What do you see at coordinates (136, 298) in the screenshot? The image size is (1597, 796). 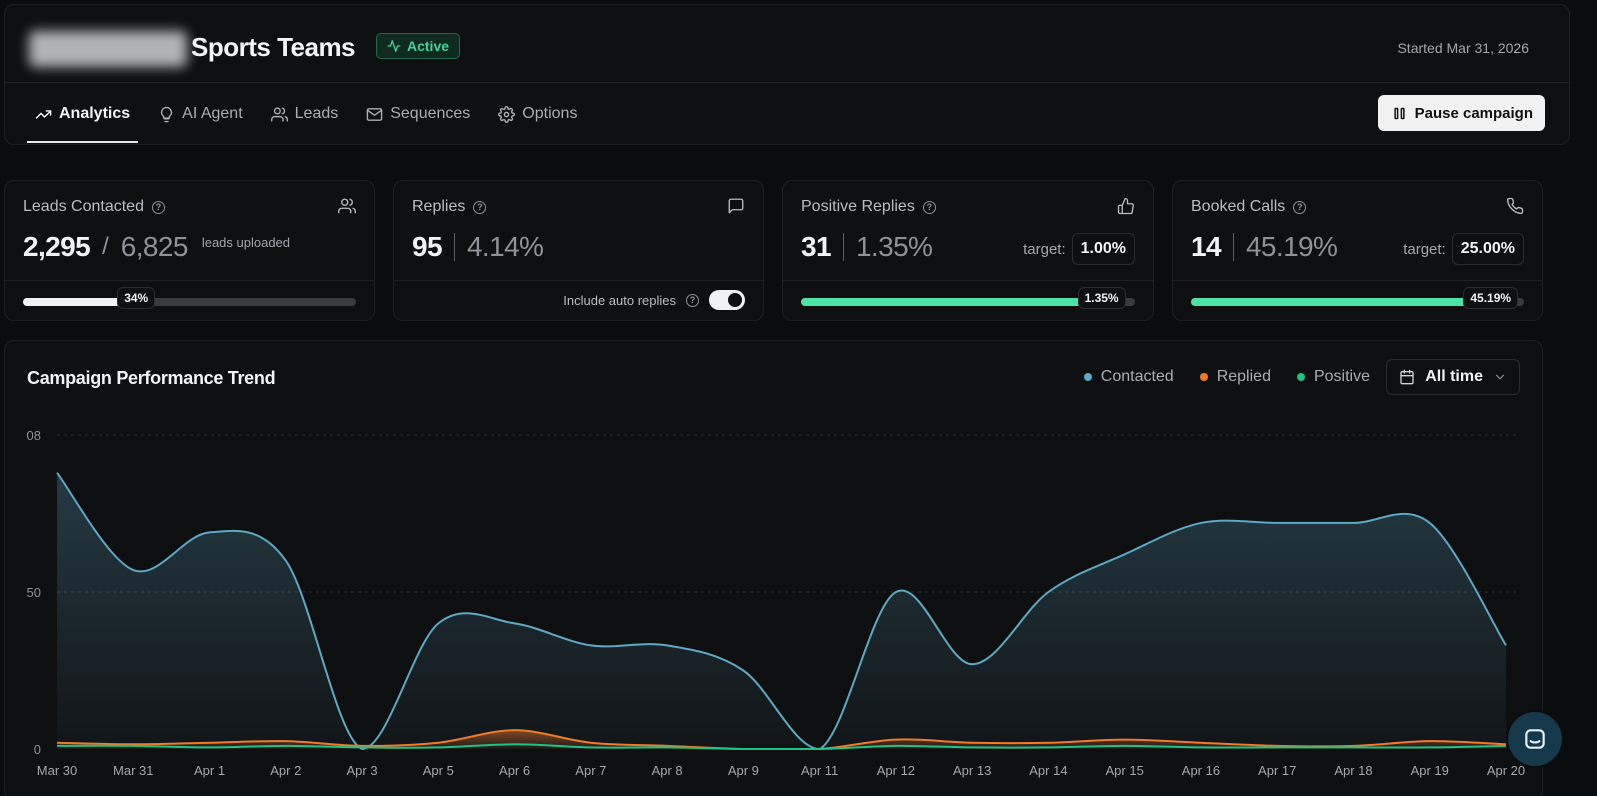 I see `progress-percent: 34%` at bounding box center [136, 298].